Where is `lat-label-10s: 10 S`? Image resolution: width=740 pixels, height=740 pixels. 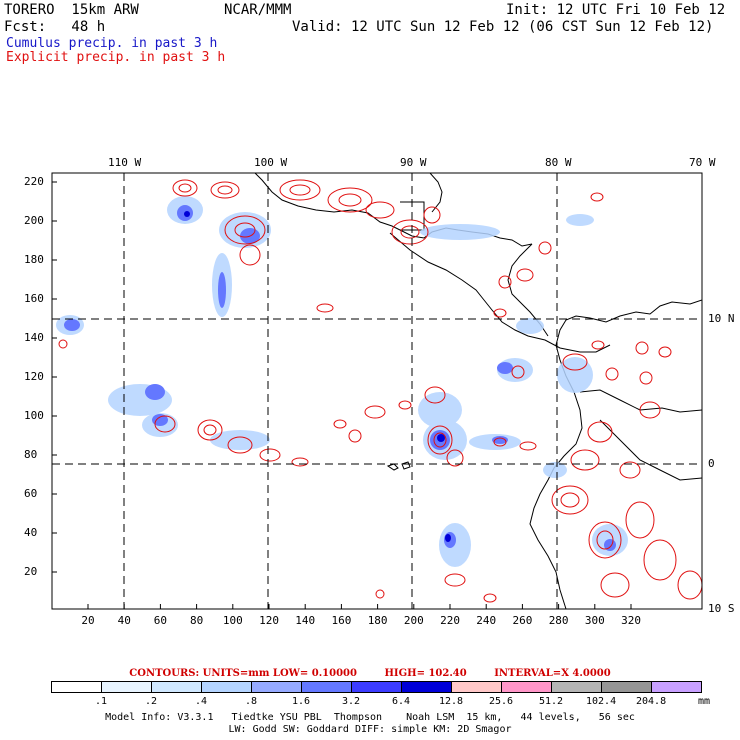 lat-label-10s: 10 S is located at coordinates (721, 608).